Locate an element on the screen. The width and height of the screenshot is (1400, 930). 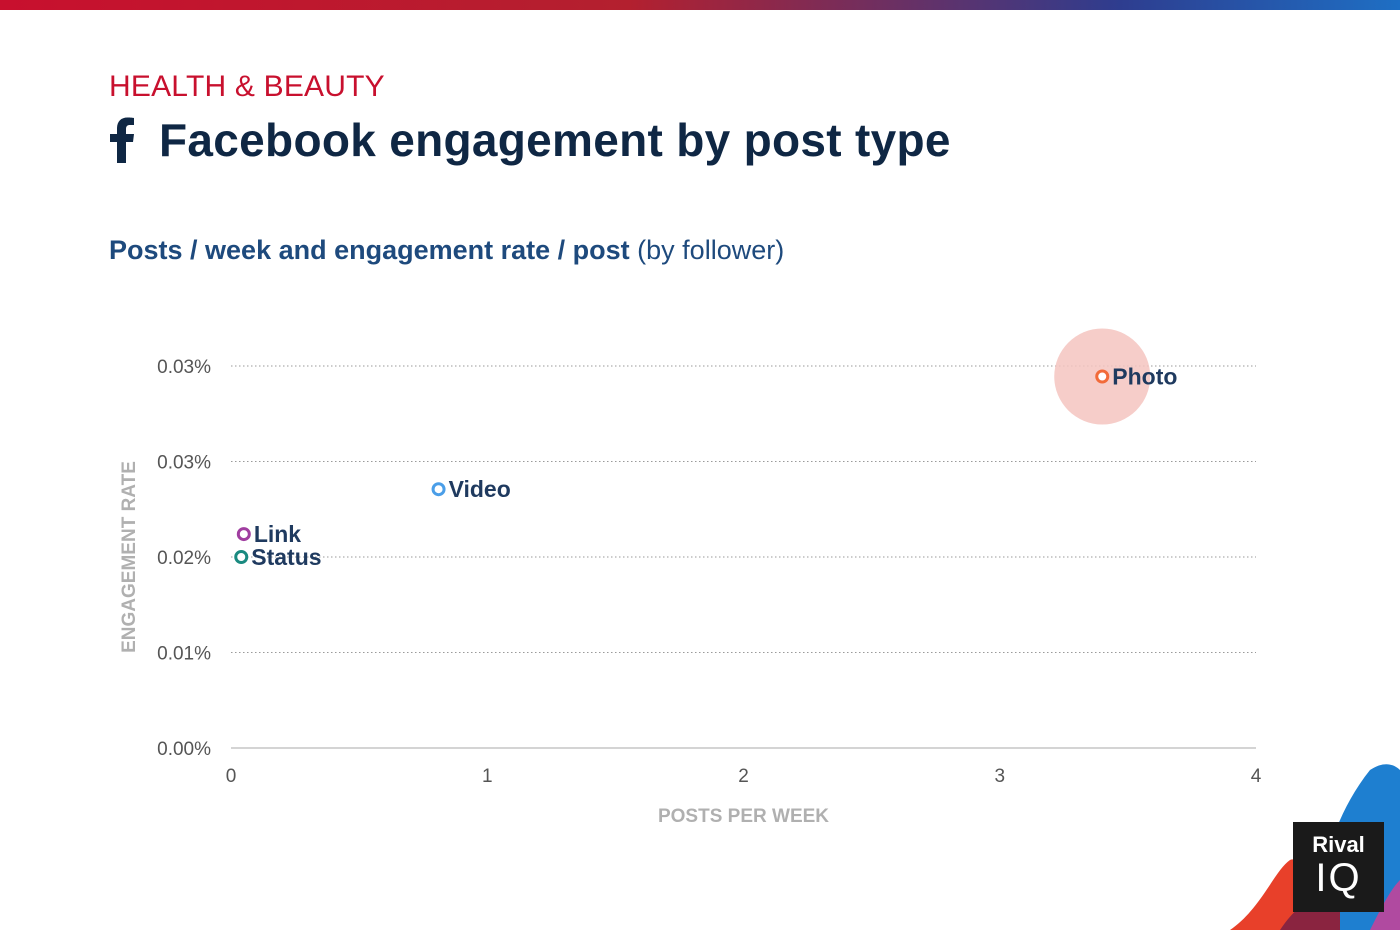
subtitle-main: Posts / week and engagement rate / post is located at coordinates (369, 250).